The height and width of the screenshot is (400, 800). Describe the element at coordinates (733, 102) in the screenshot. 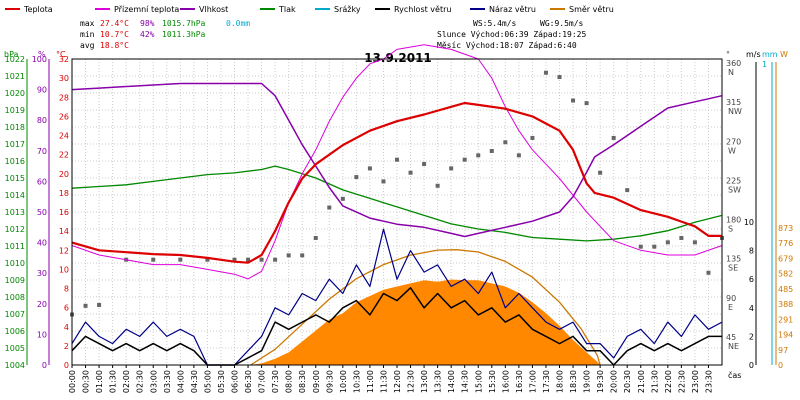

I see `axis-direction-tick: 315` at that location.